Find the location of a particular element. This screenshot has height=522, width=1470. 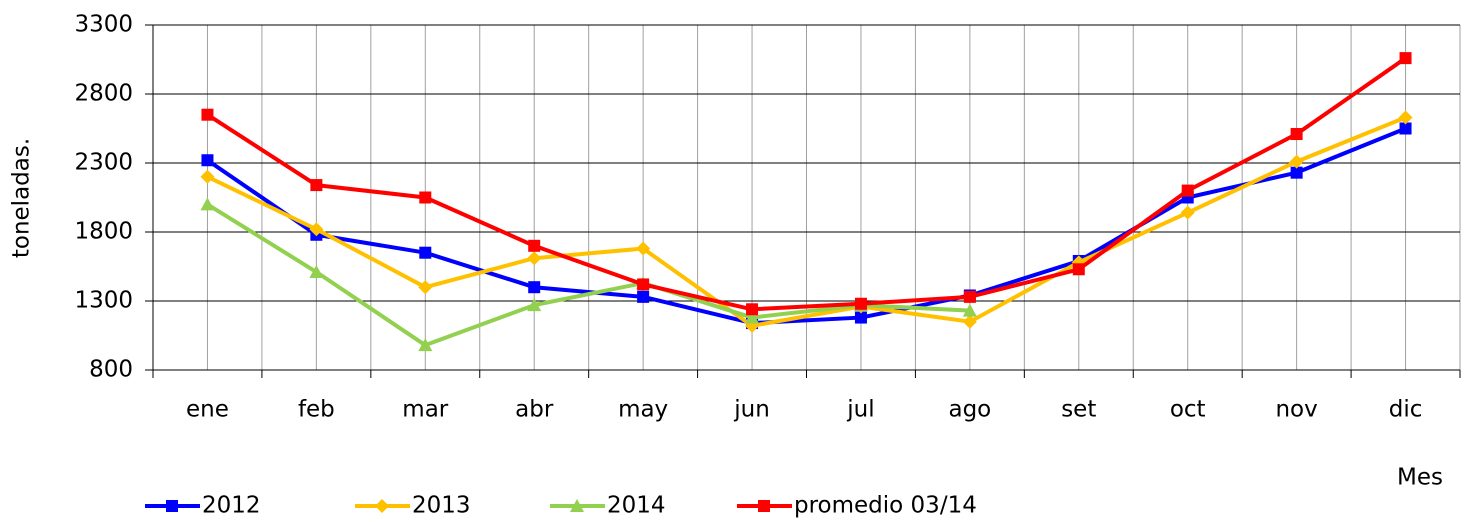

y-tick-label: 1800 is located at coordinates (103, 232).